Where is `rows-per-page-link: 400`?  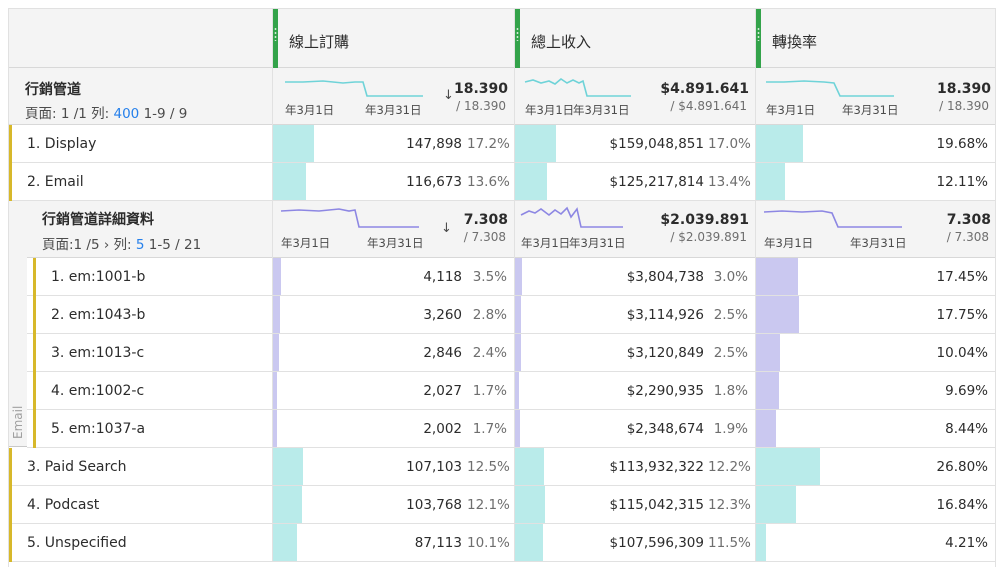
rows-per-page-link: 400 is located at coordinates (126, 114).